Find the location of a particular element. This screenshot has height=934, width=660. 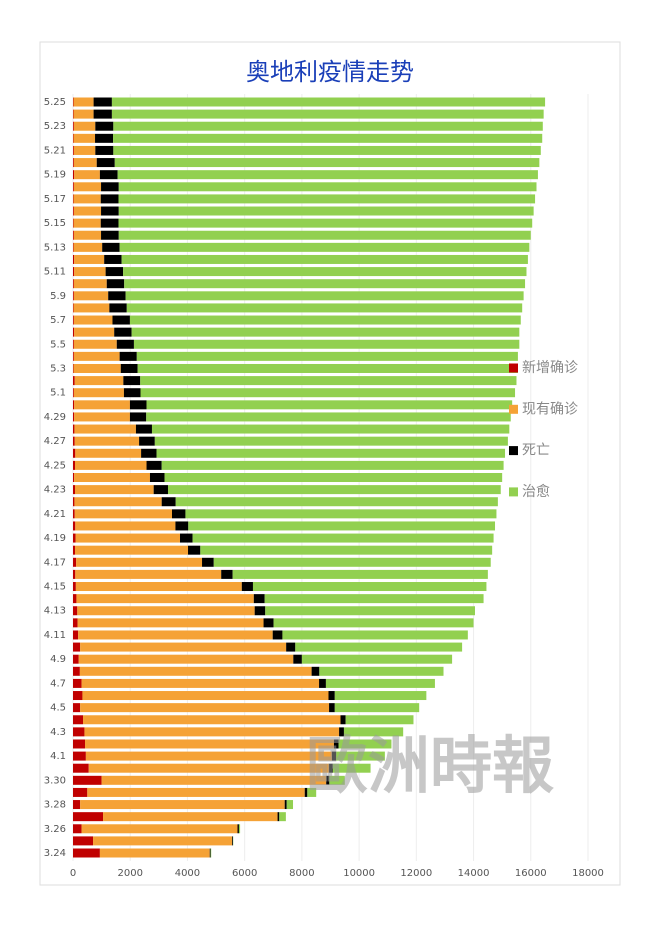

legend-marker is located at coordinates (513, 368).